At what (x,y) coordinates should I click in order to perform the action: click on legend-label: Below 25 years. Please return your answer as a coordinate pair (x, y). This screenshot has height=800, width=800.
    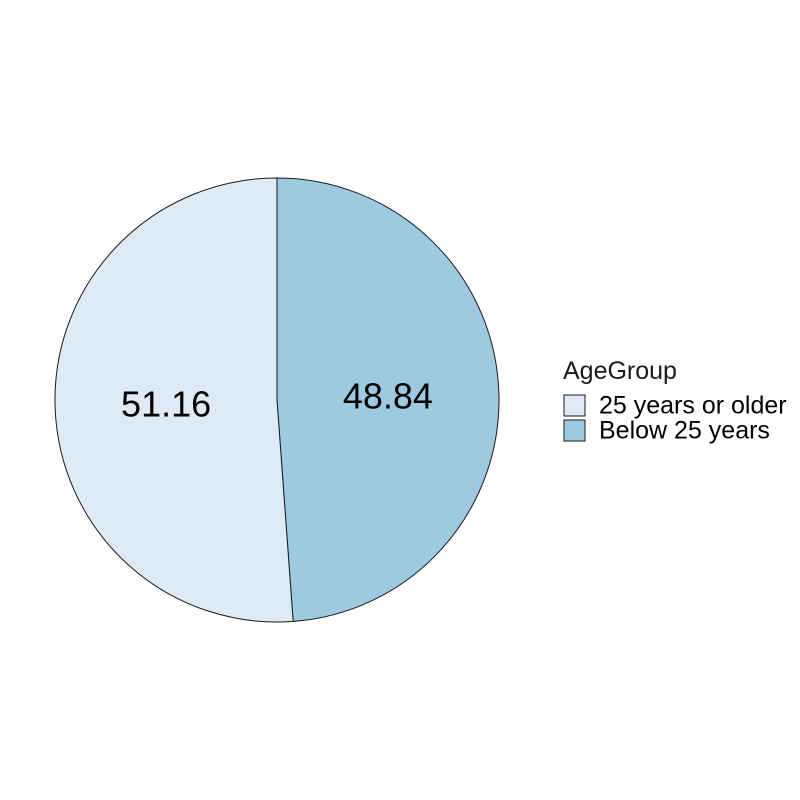
    Looking at the image, I should click on (684, 431).